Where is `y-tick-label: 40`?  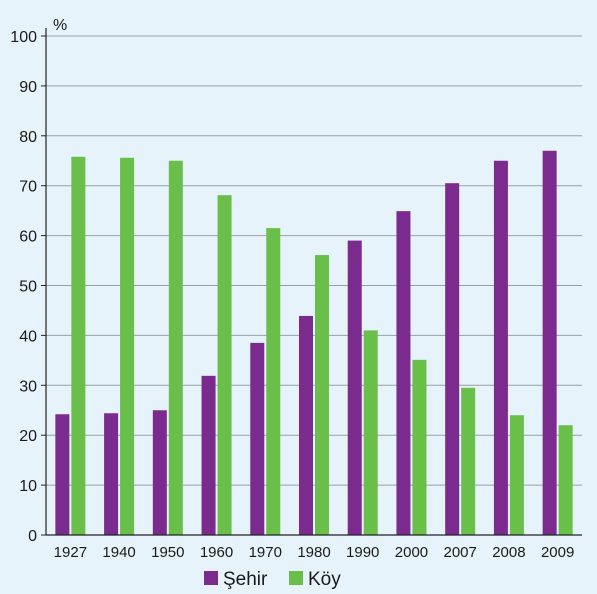 y-tick-label: 40 is located at coordinates (28, 336).